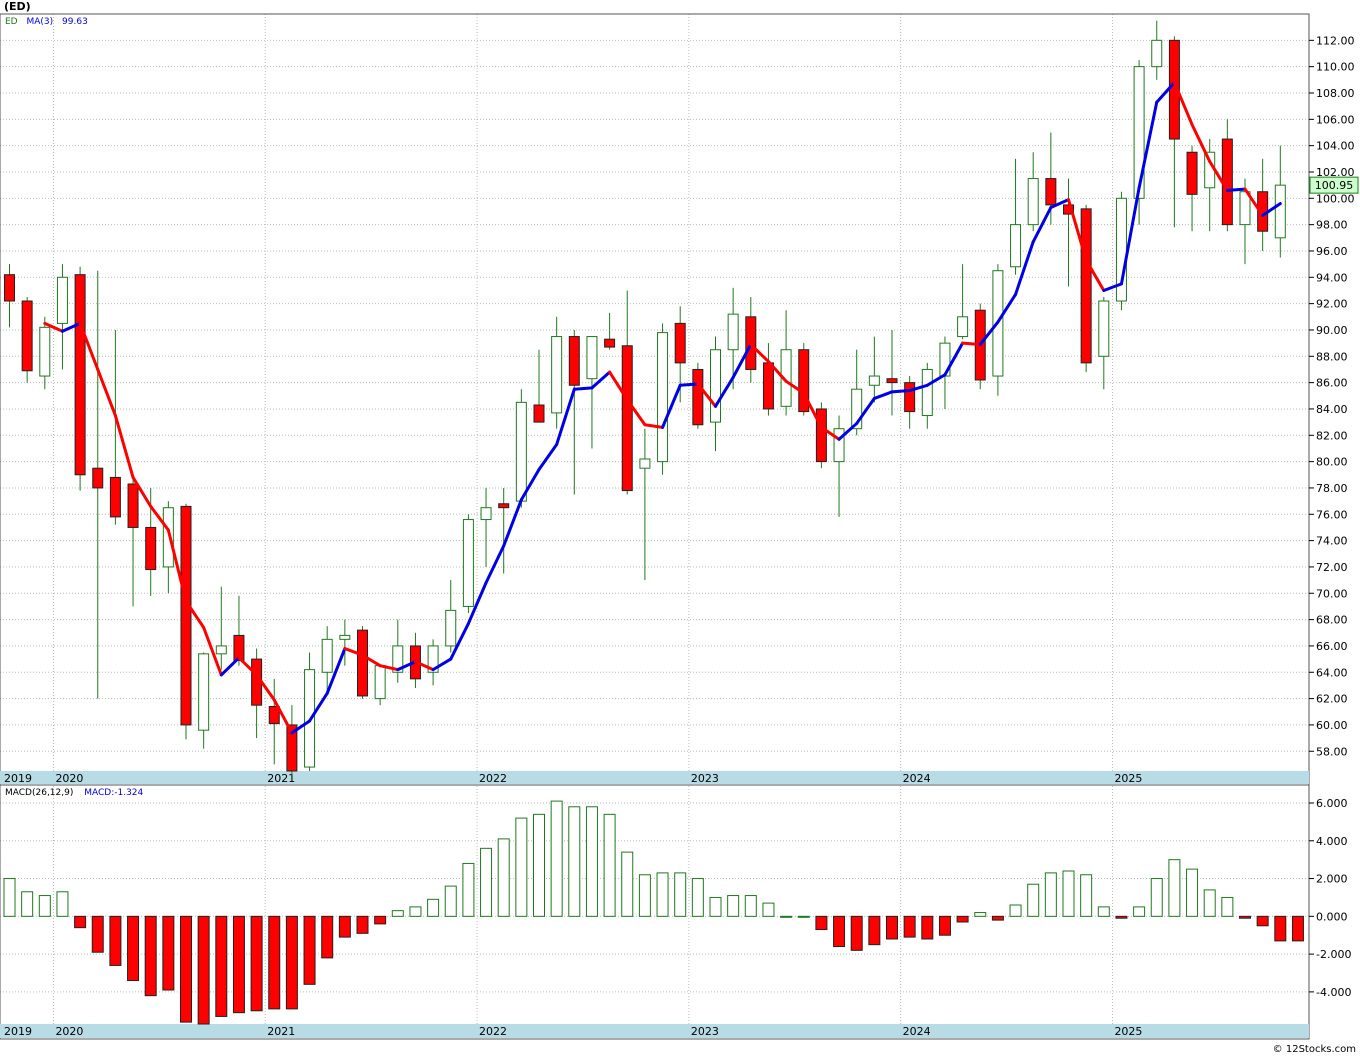 This screenshot has height=1060, width=1360. I want to click on price-date-band, so click(654, 777).